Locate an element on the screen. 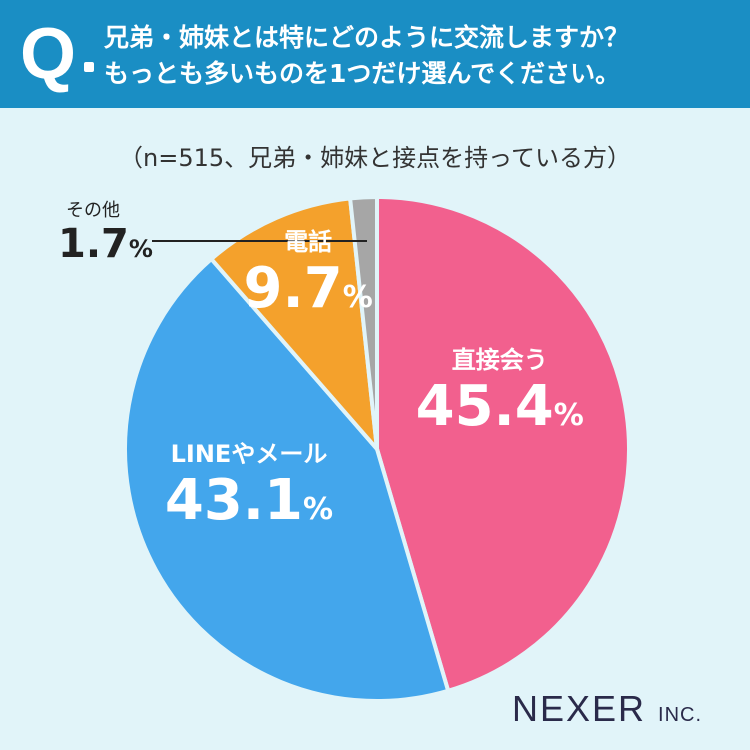  slice-phone is located at coordinates (294, 323).